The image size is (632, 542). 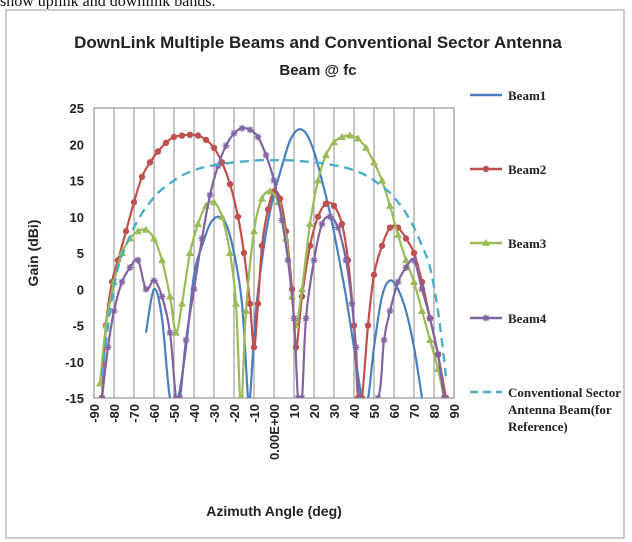 I want to click on x-tick-label: -60, so click(x=154, y=413).